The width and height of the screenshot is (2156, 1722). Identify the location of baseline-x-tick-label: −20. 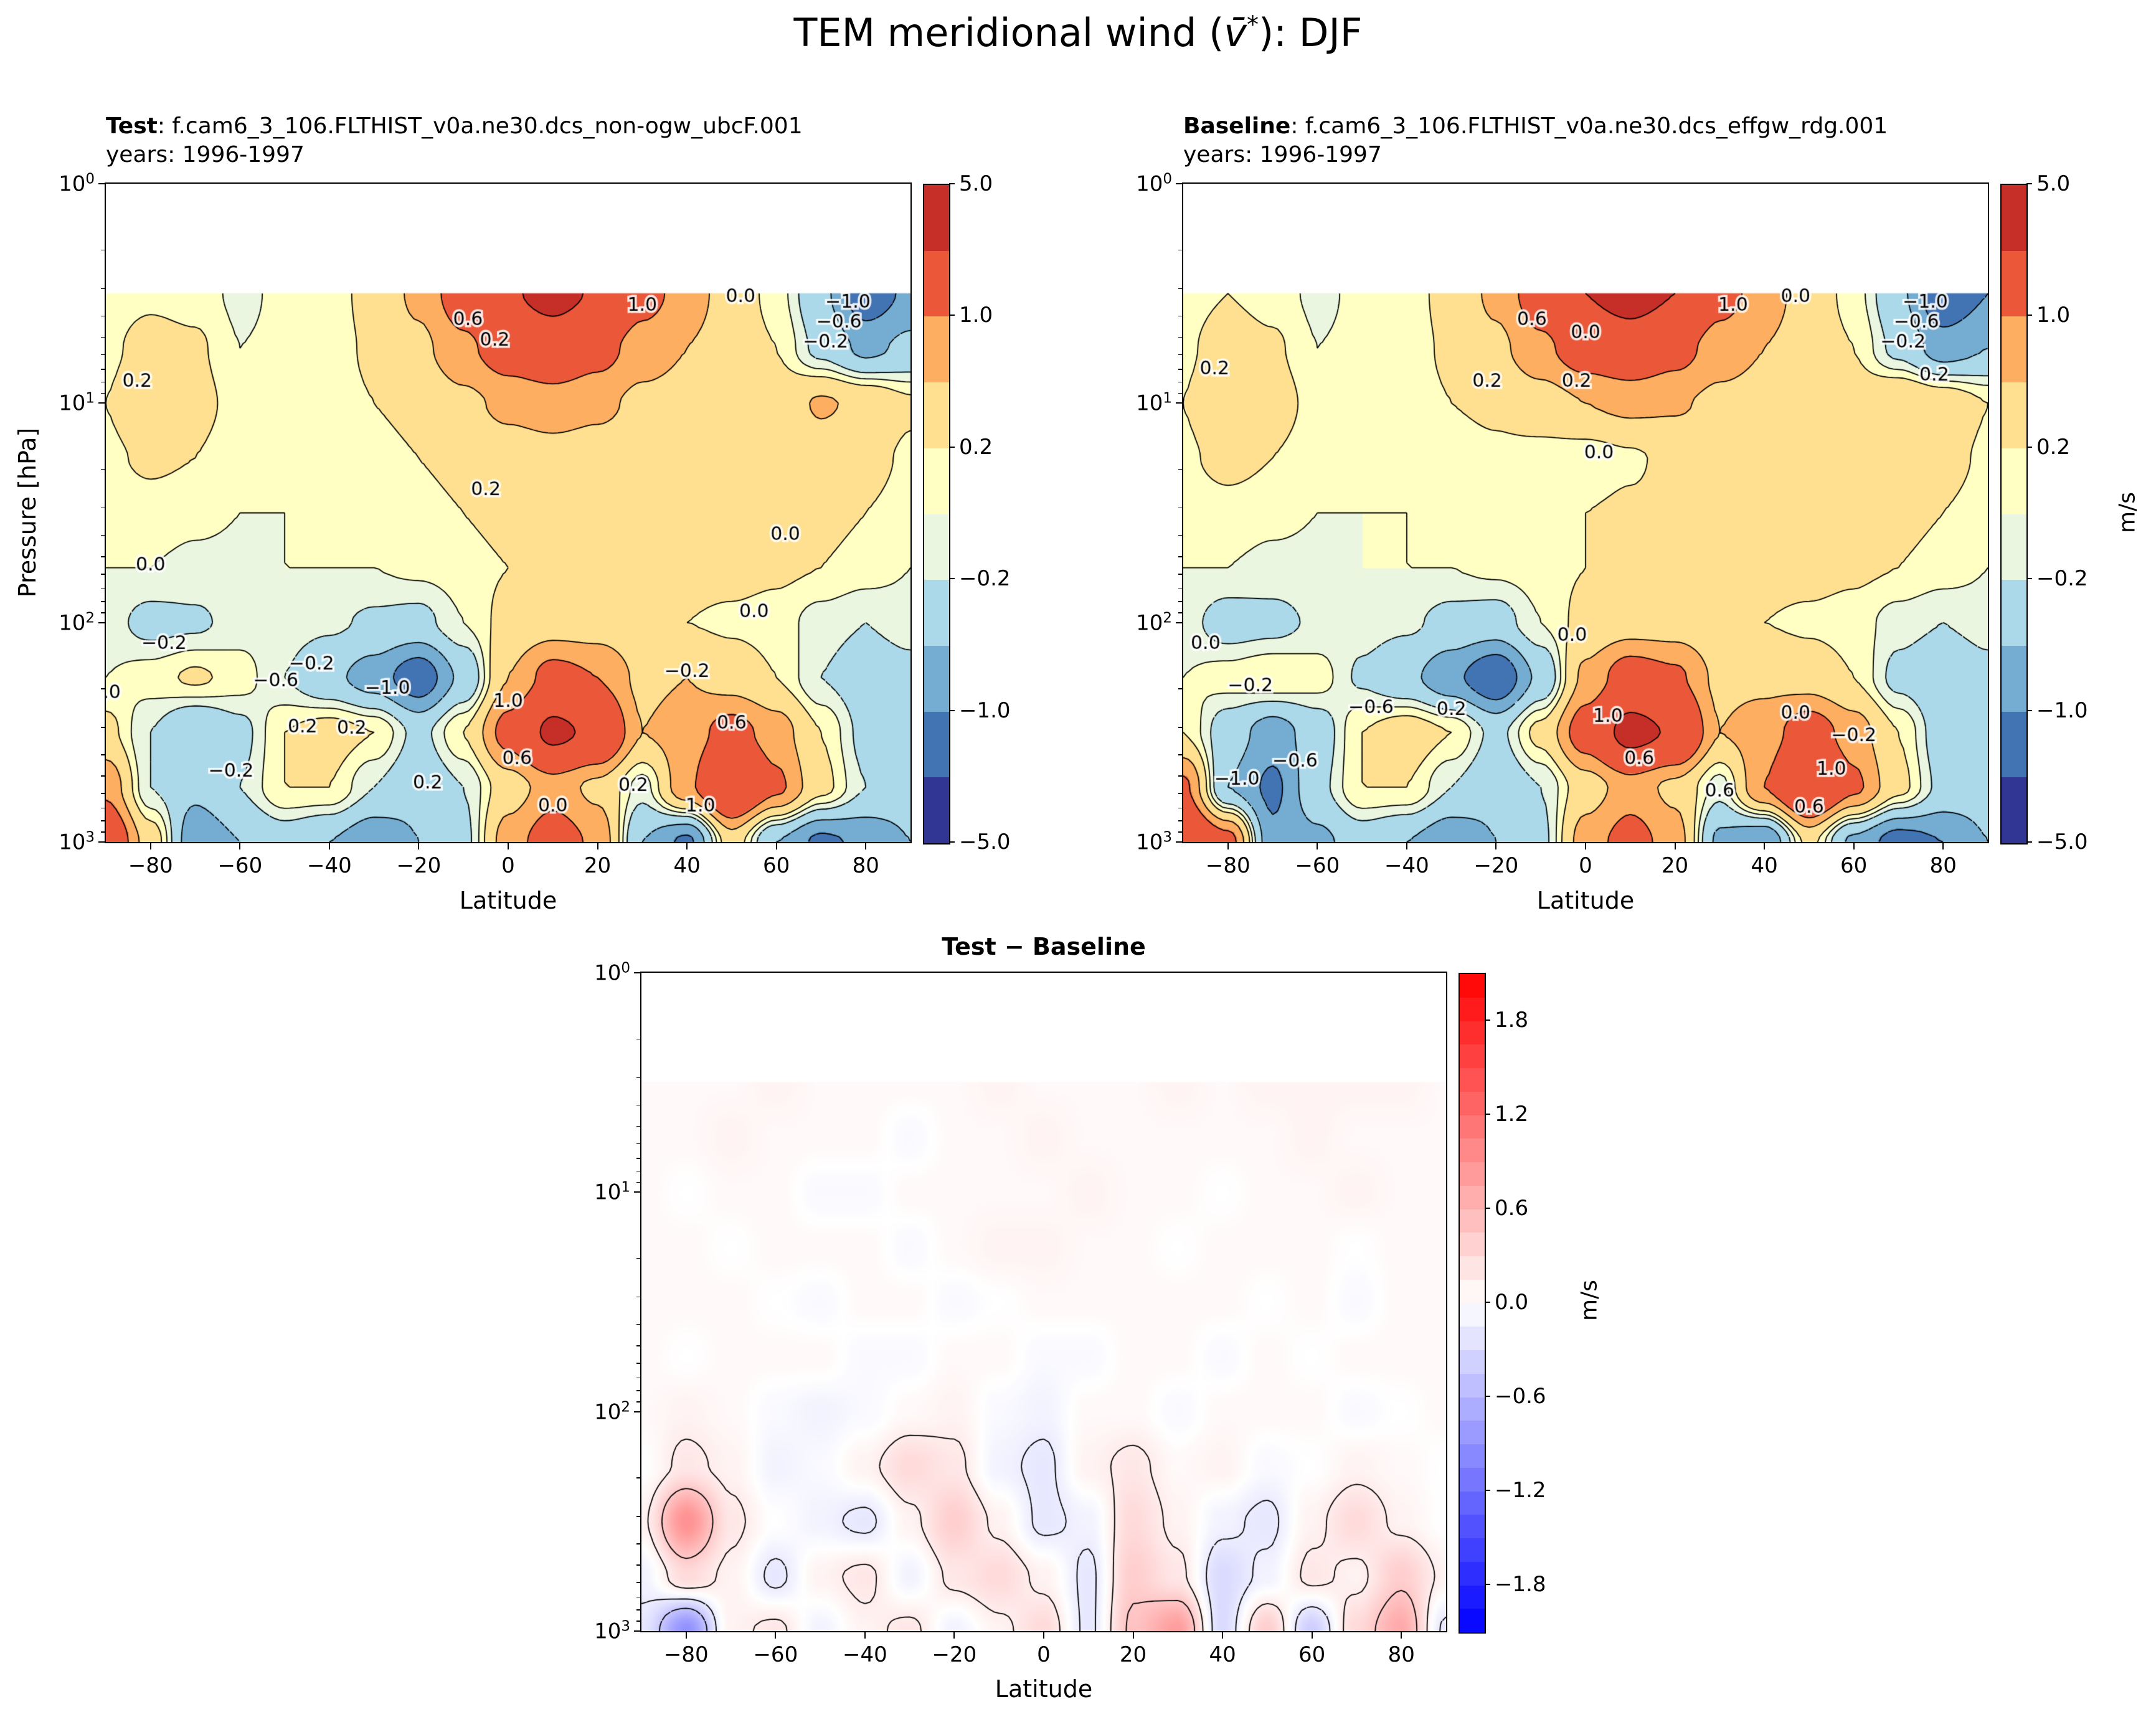
(1496, 865).